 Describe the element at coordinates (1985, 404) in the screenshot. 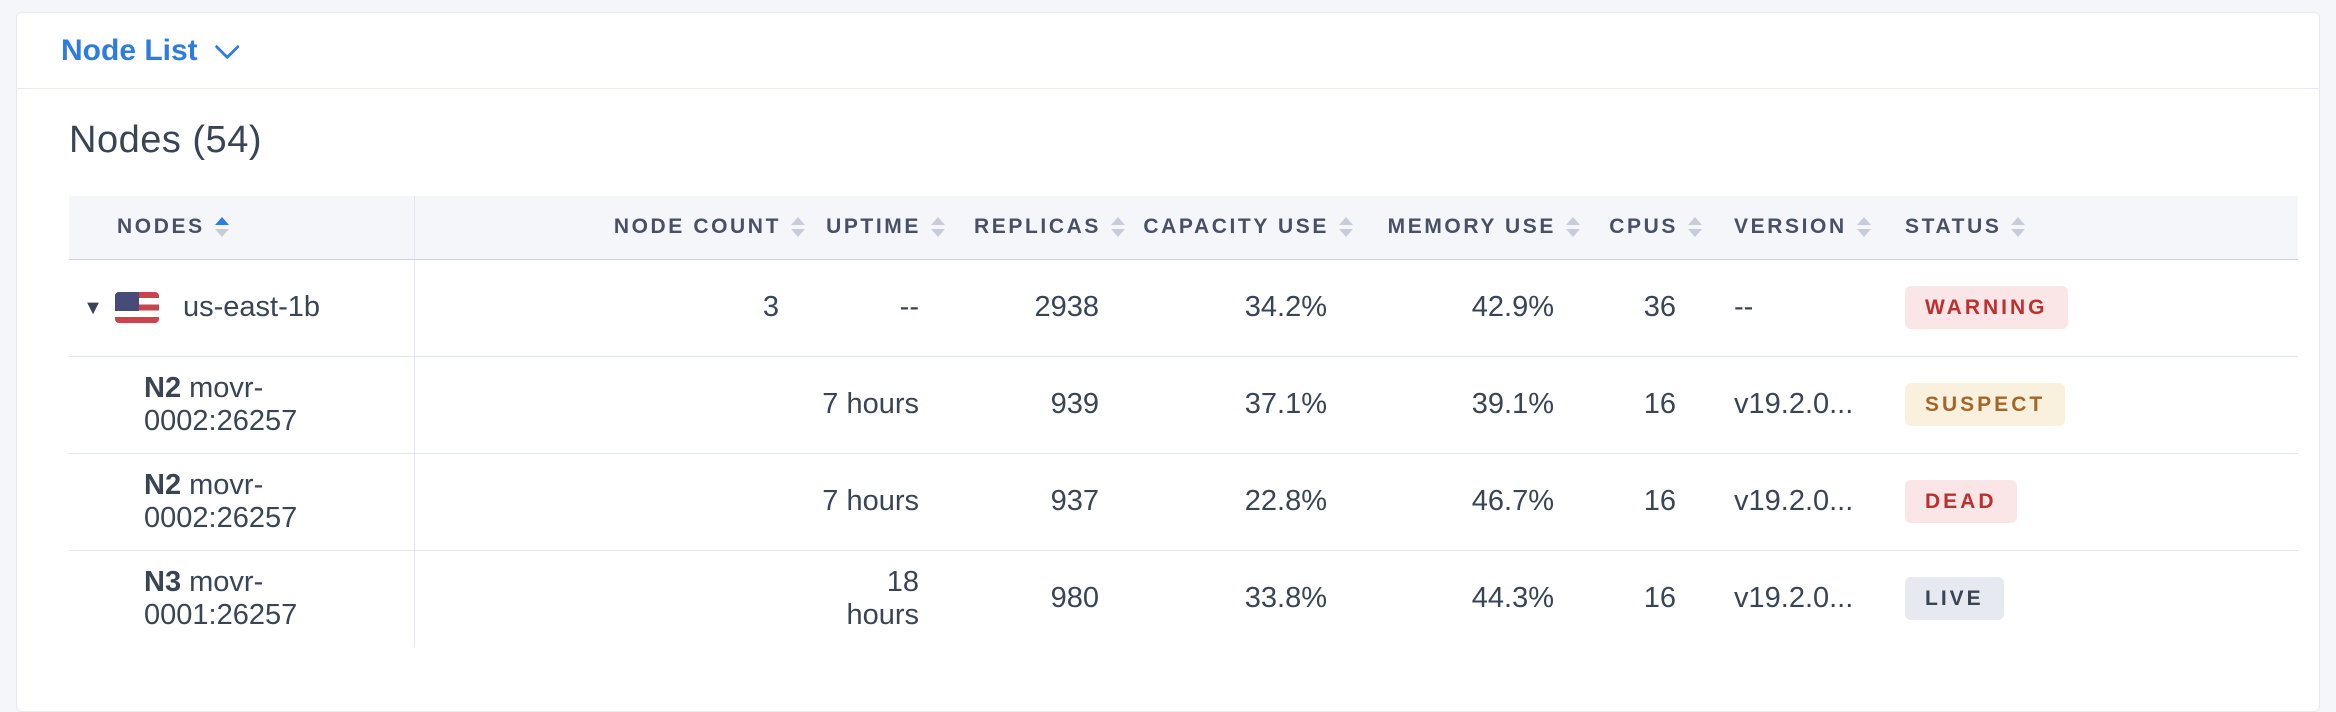

I see `status-badge: SUSPECT` at that location.